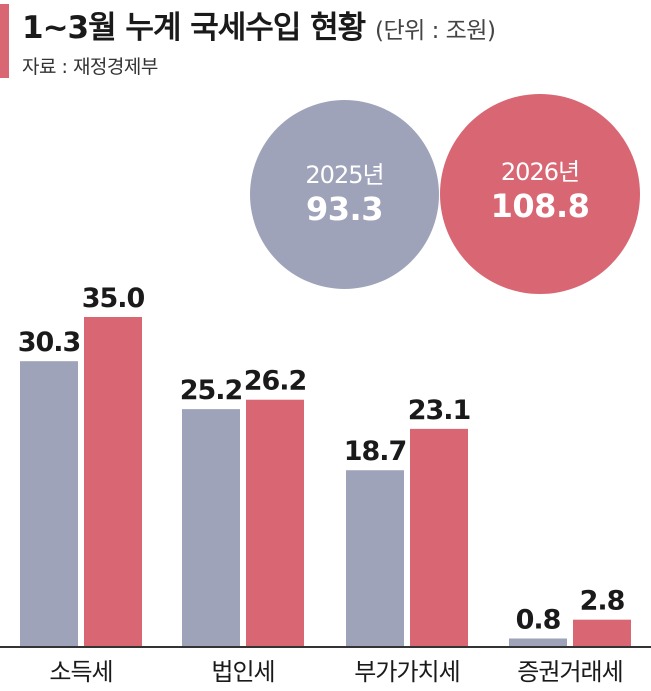 The width and height of the screenshot is (651, 691). I want to click on total-year-2026: 2026년, so click(540, 172).